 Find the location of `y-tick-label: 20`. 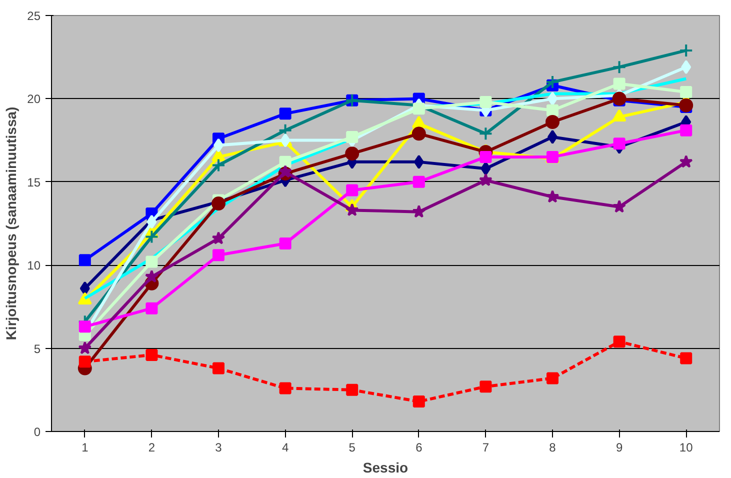

y-tick-label: 20 is located at coordinates (34, 99).